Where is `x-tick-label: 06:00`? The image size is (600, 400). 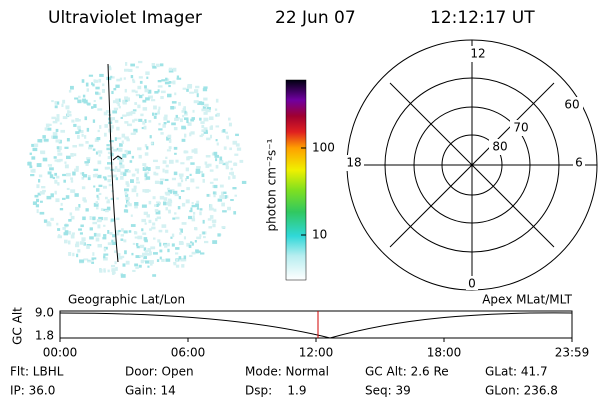 x-tick-label: 06:00 is located at coordinates (188, 353).